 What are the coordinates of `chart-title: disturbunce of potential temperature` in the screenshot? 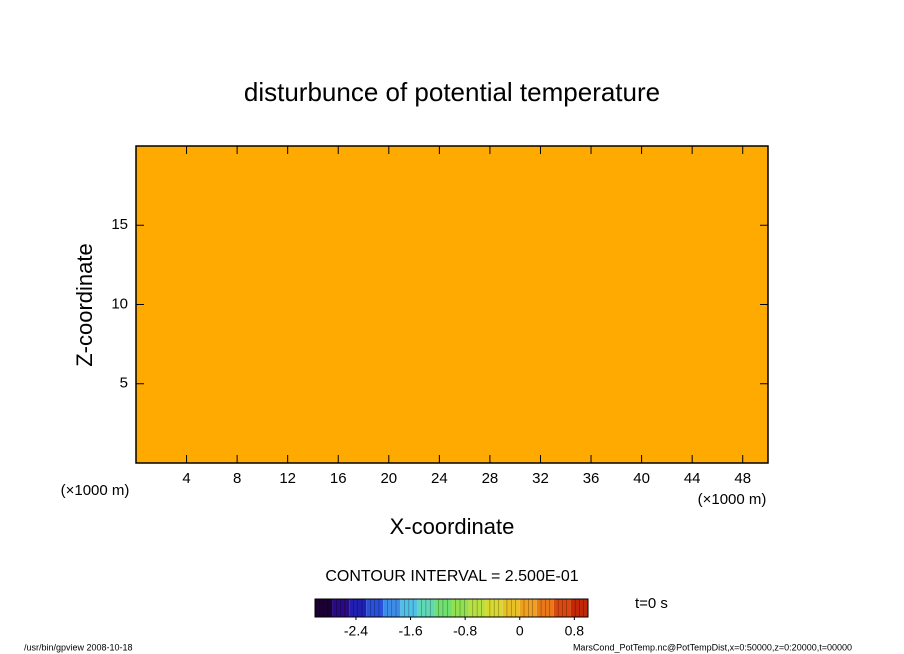 It's located at (452, 92).